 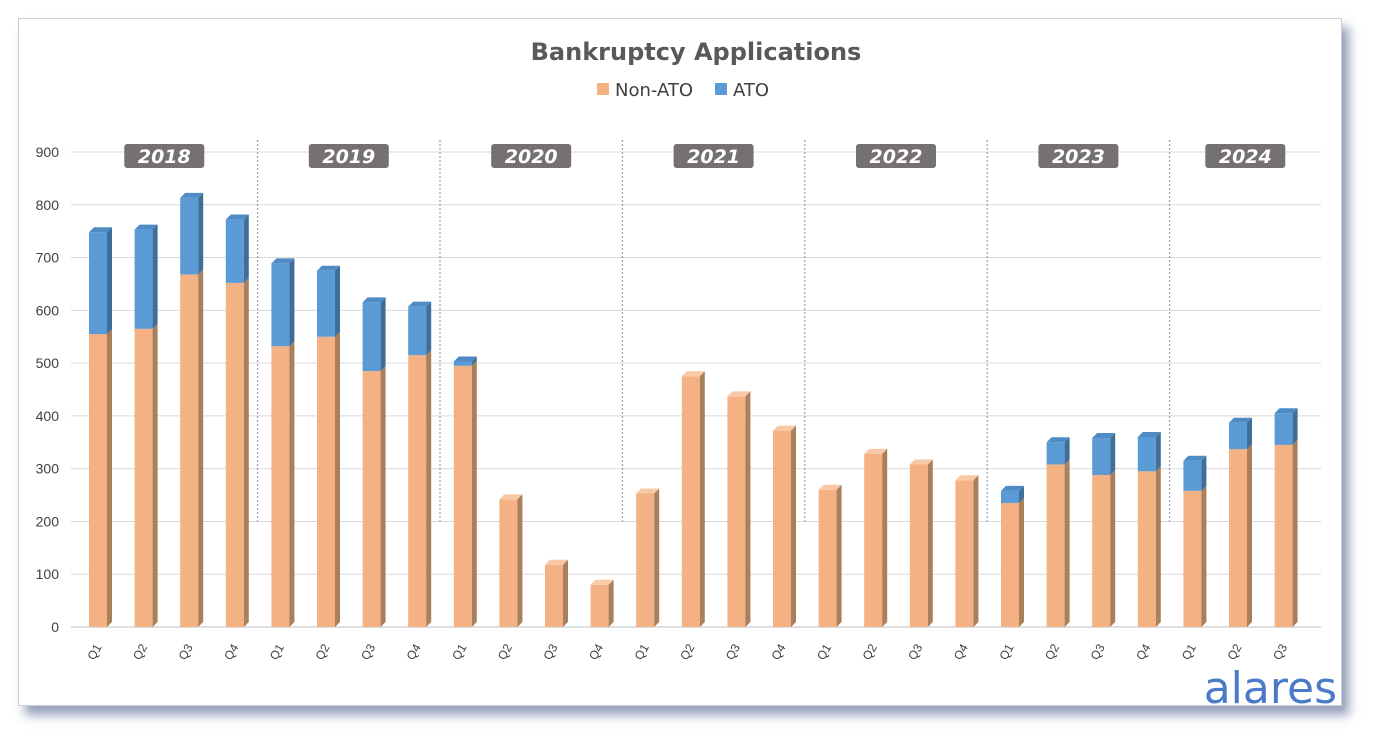 What do you see at coordinates (603, 89) in the screenshot?
I see `legend-swatch` at bounding box center [603, 89].